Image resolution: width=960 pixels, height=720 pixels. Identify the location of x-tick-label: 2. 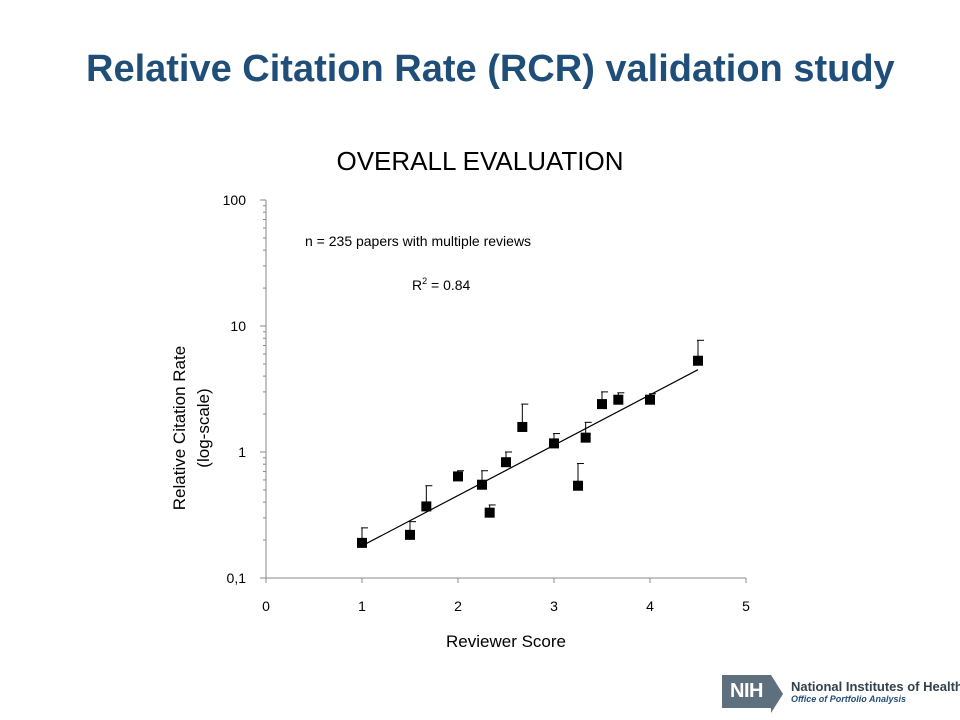
(458, 606).